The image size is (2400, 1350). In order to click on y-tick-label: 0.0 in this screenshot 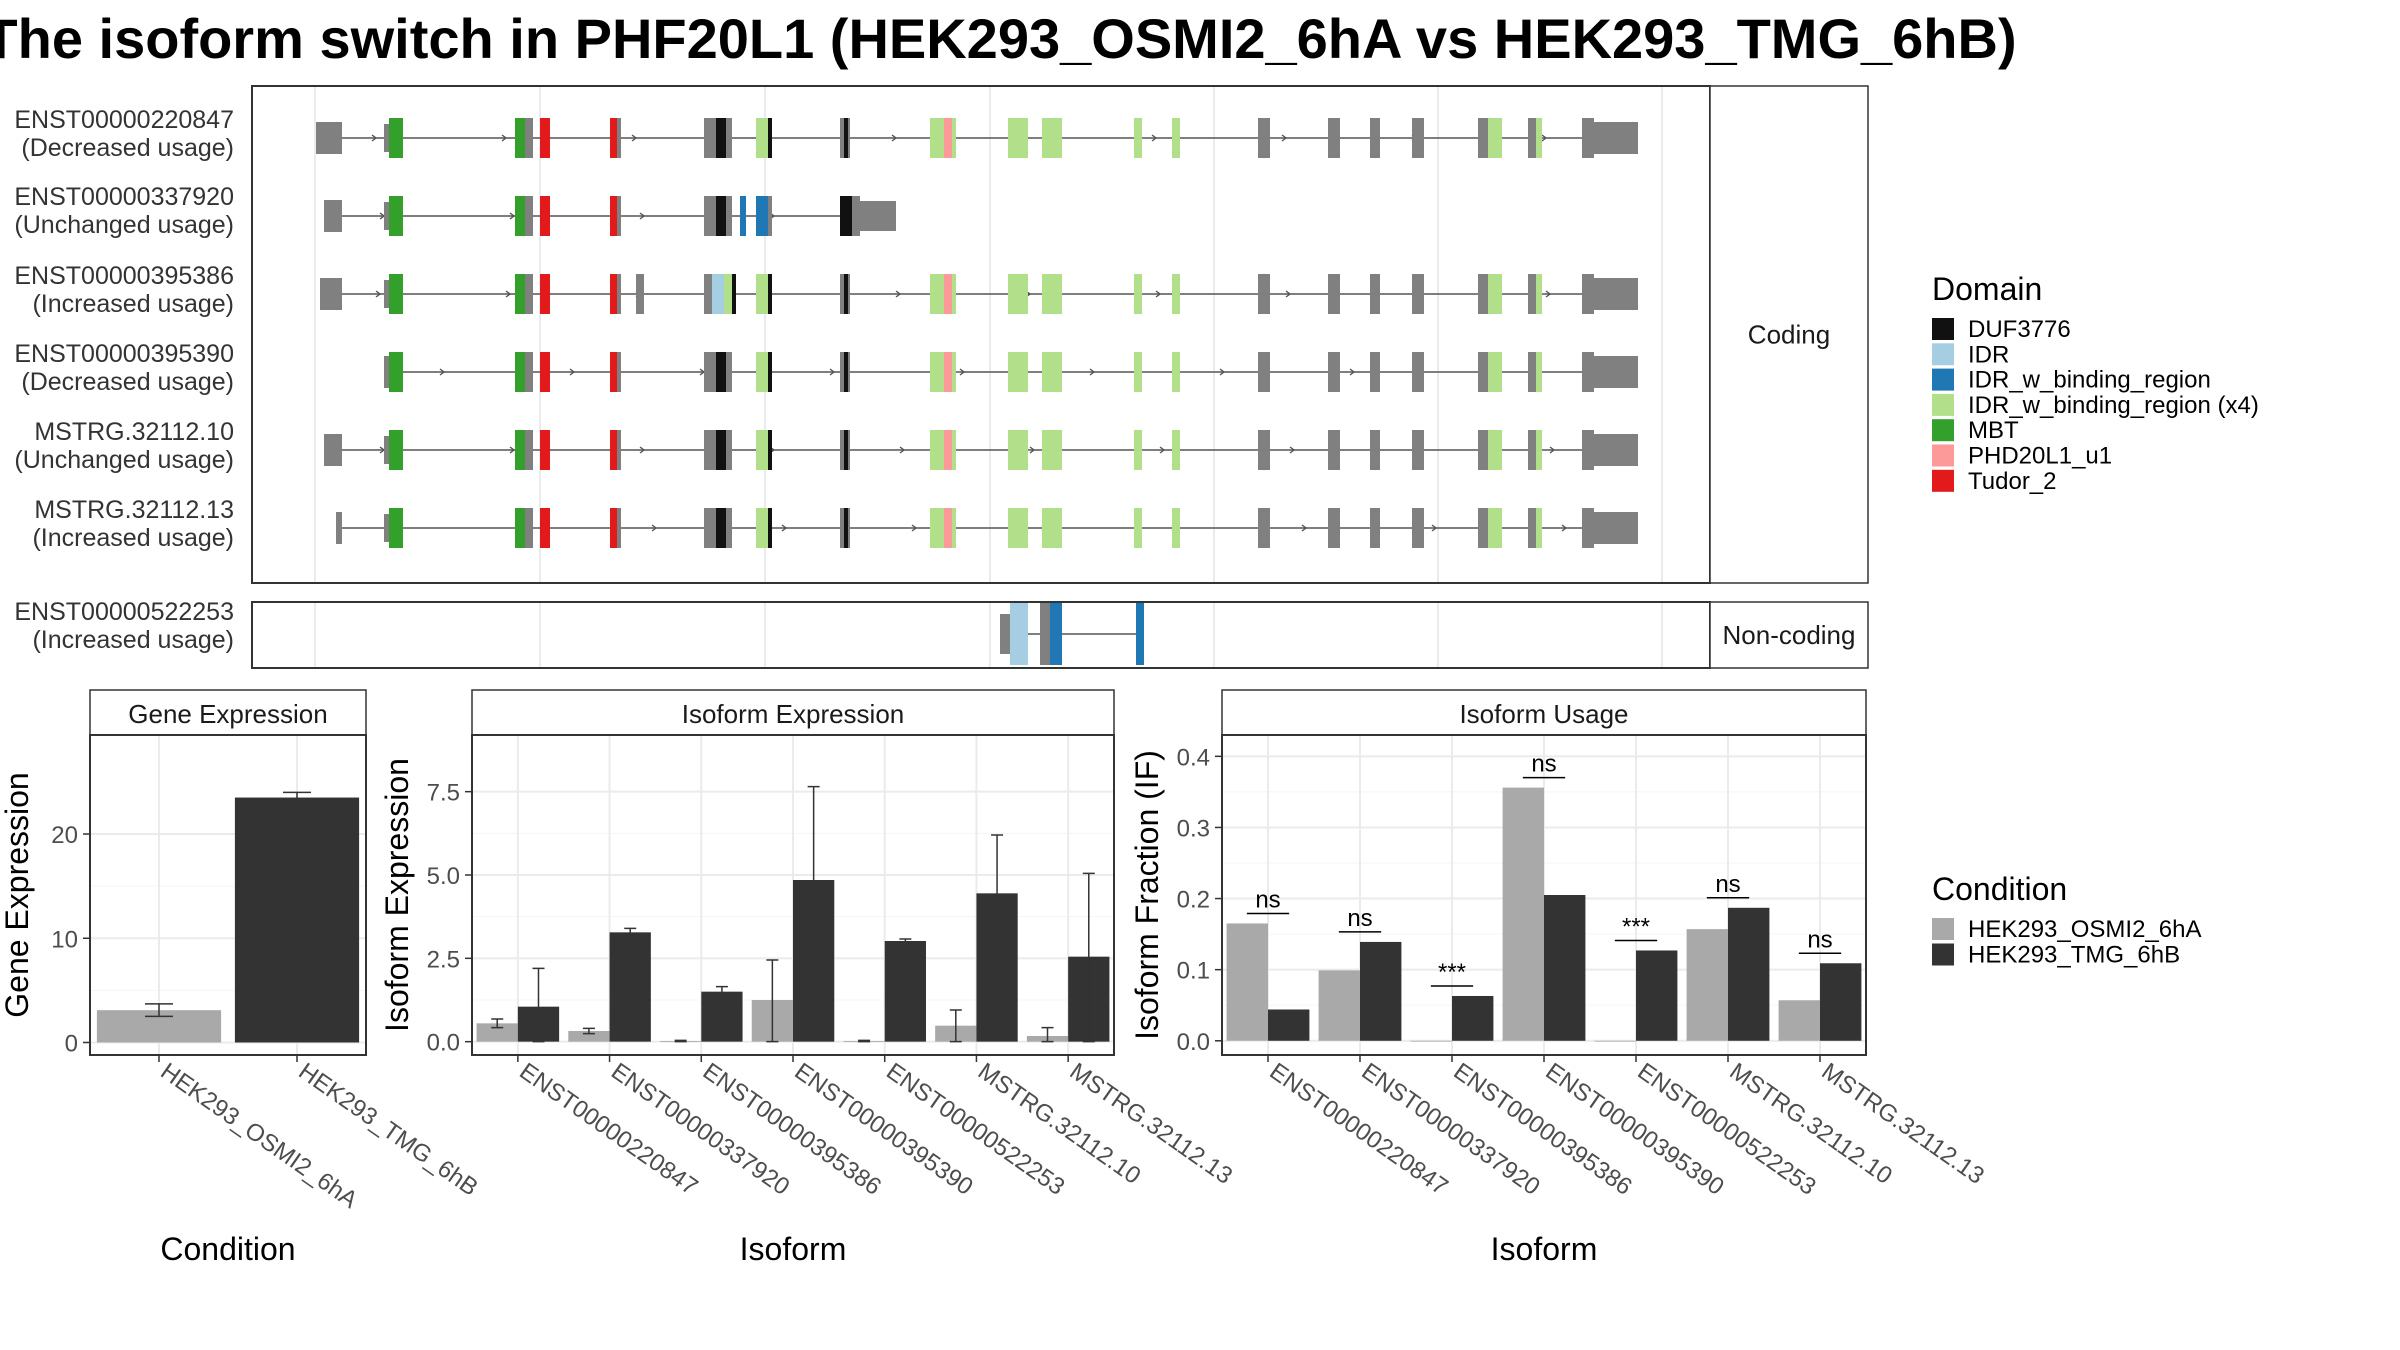, I will do `click(443, 1043)`.